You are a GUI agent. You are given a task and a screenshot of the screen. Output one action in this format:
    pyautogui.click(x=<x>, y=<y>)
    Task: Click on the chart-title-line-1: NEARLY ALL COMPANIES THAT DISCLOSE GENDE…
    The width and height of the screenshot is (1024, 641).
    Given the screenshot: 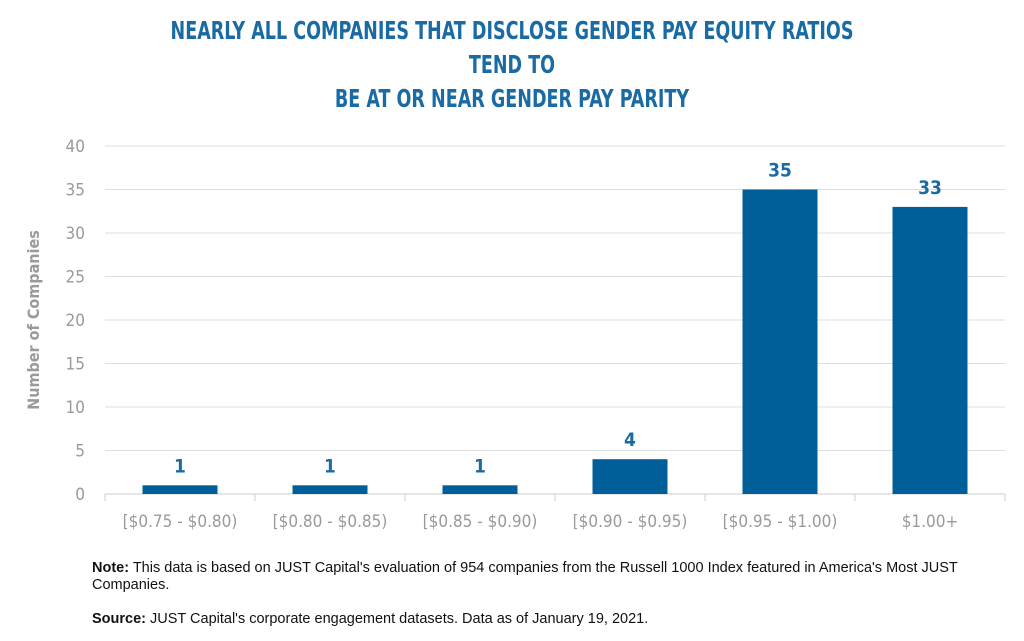 What is the action you would take?
    pyautogui.click(x=512, y=47)
    